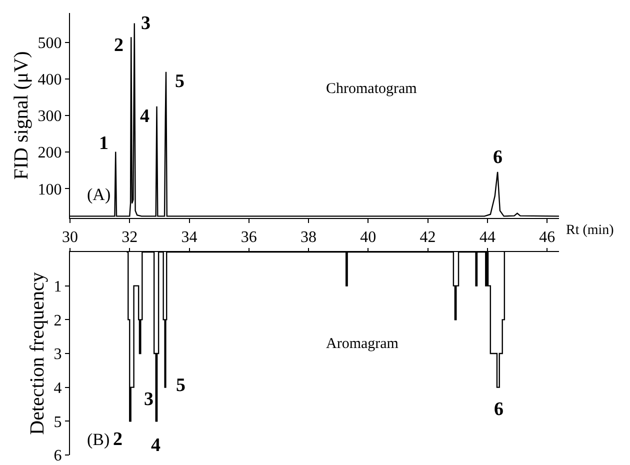 This screenshot has height=465, width=630. I want to click on annotation: Chromatogram, so click(372, 89).